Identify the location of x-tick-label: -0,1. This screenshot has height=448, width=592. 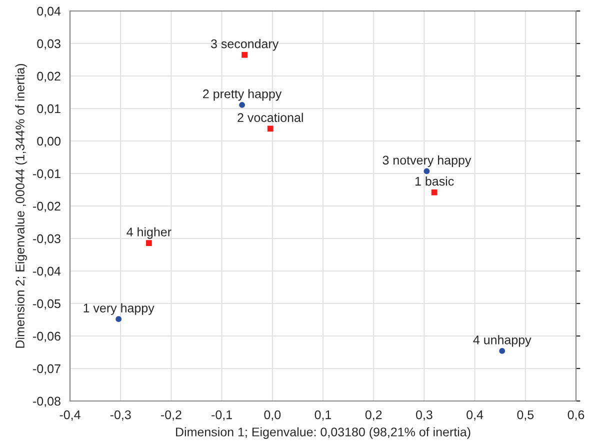
(222, 415).